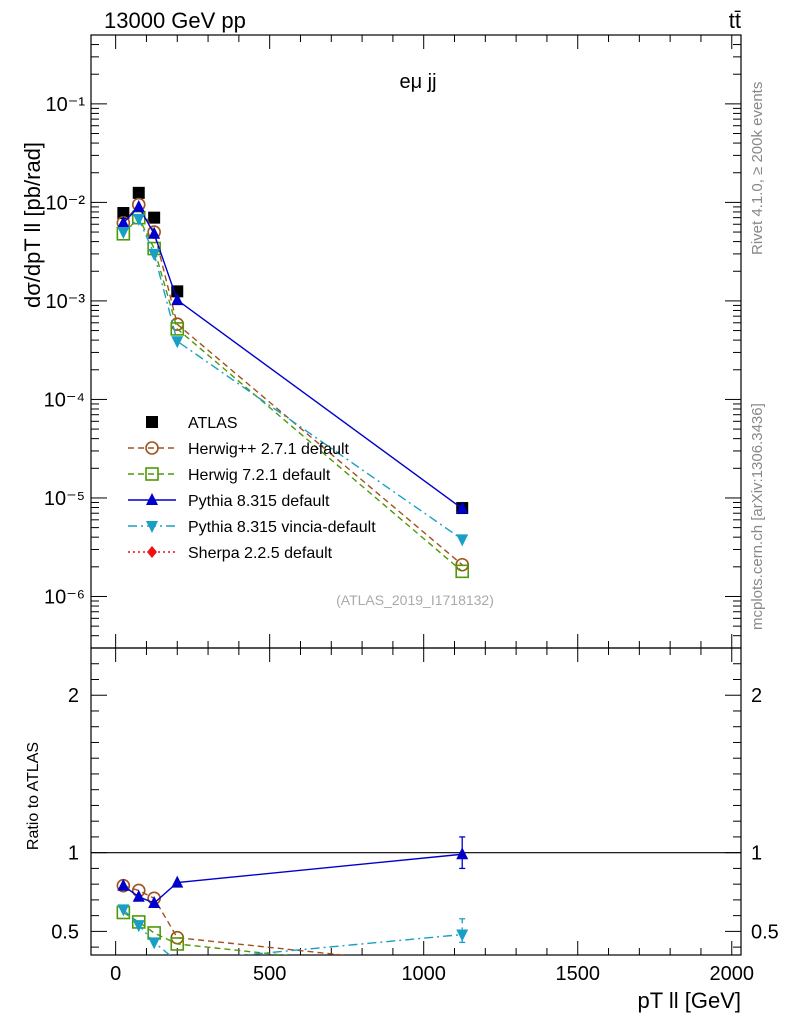 This screenshot has height=1024, width=786. I want to click on ratio-x-tick-label: 1500, so click(577, 974).